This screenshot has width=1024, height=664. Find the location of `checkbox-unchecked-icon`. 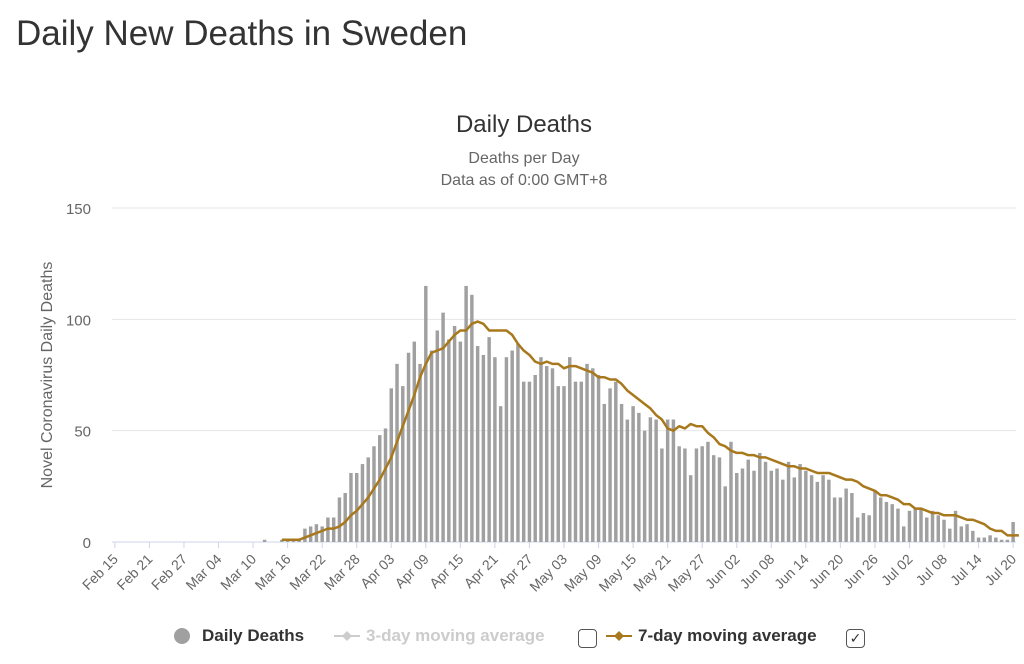

checkbox-unchecked-icon is located at coordinates (587, 638).